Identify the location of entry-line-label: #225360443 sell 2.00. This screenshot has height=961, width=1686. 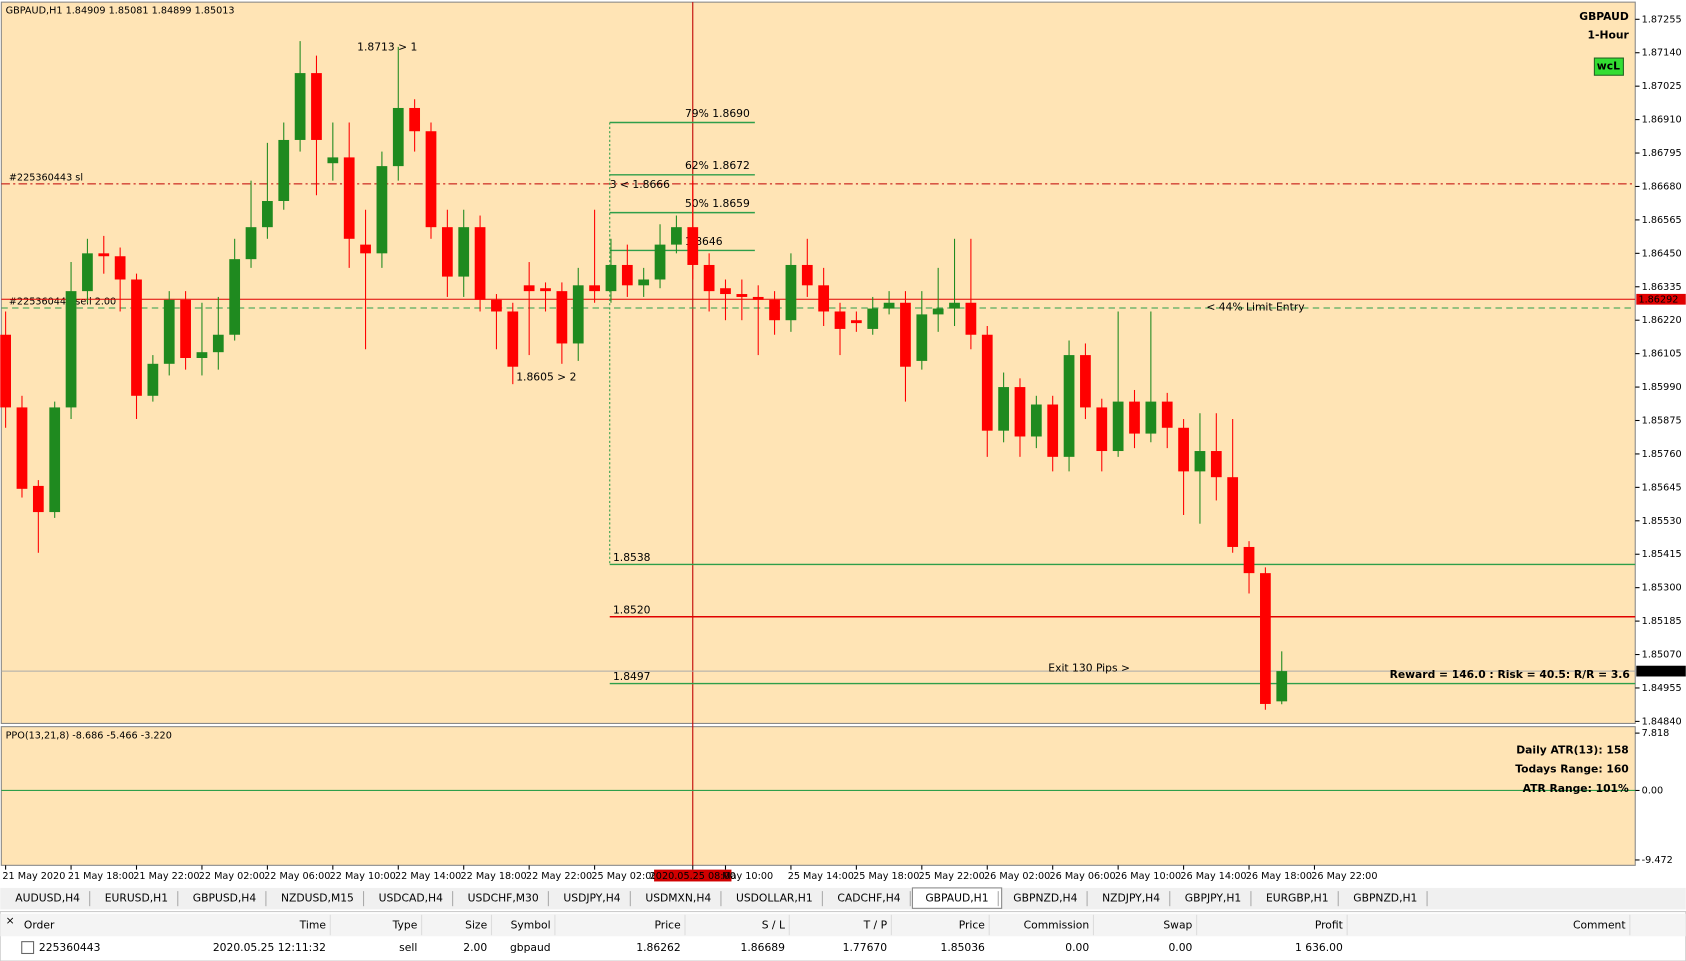
(62, 302).